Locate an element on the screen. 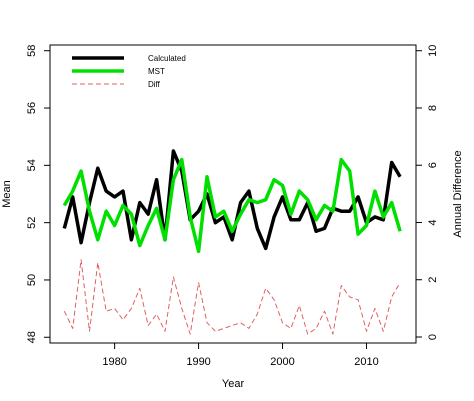 The image size is (474, 401). y-tick-label-56: 56 is located at coordinates (32, 108).